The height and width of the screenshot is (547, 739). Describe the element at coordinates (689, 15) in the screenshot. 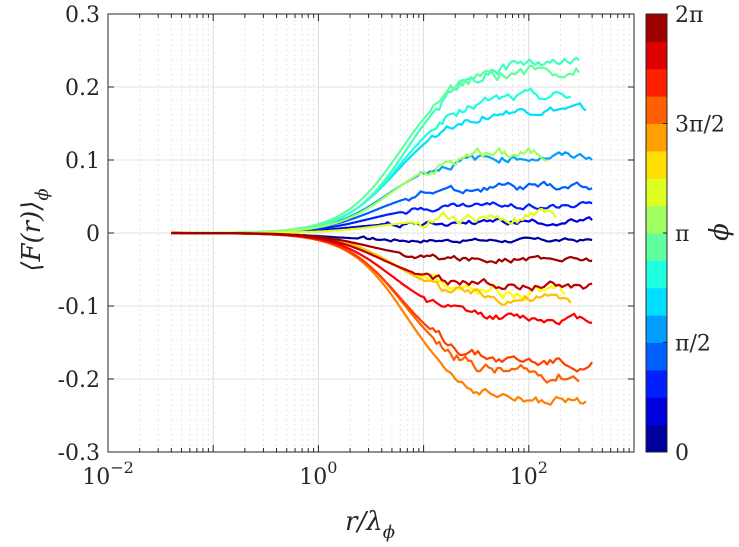

I see `colorbar-tick-label: 2π` at that location.